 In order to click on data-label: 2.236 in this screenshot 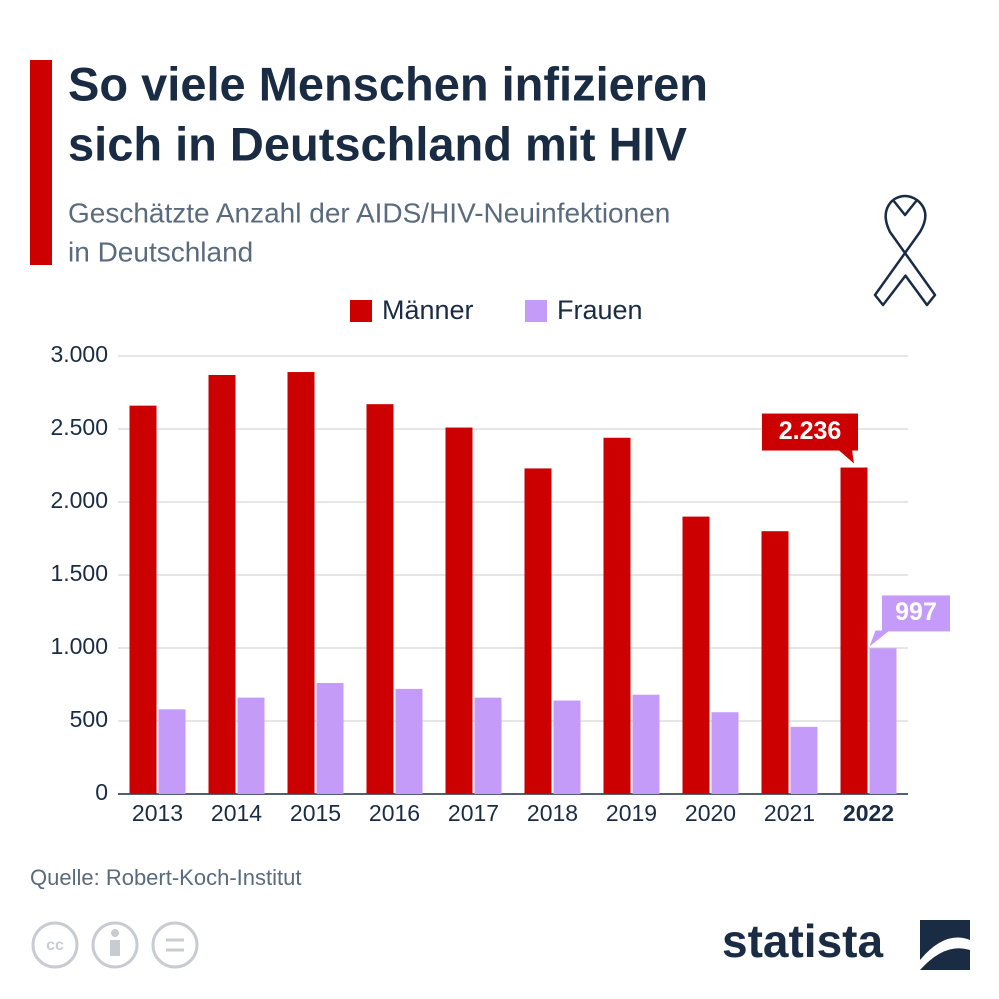, I will do `click(810, 431)`.